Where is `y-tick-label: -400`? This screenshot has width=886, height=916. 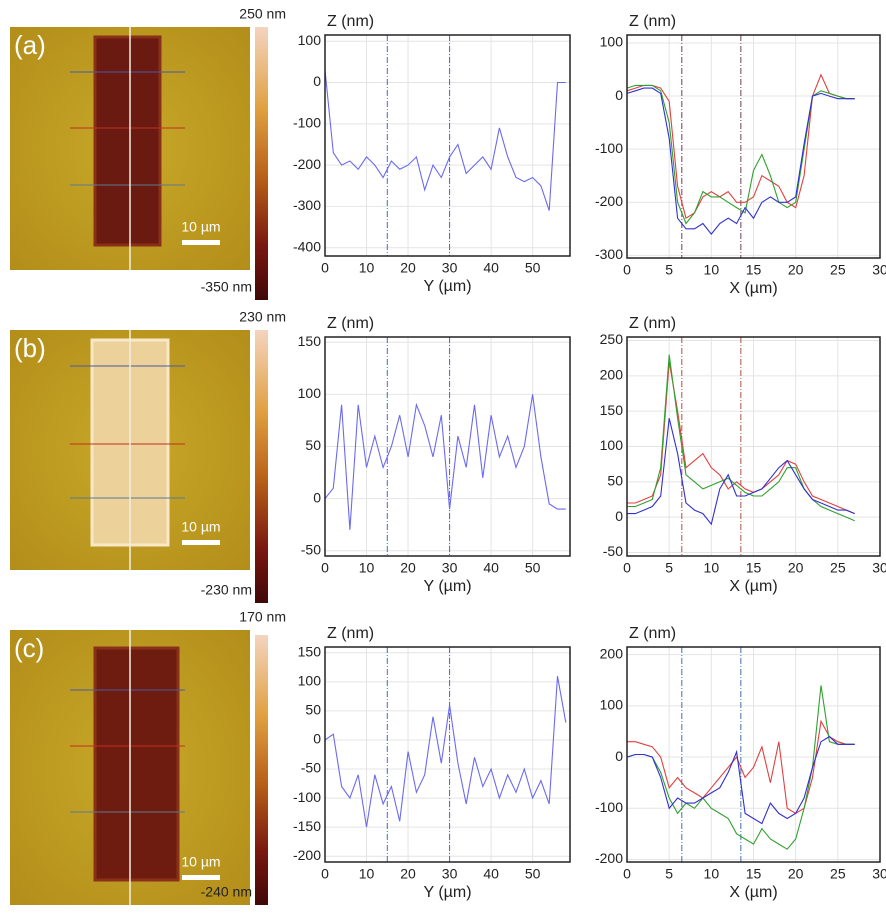 y-tick-label: -400 is located at coordinates (307, 246).